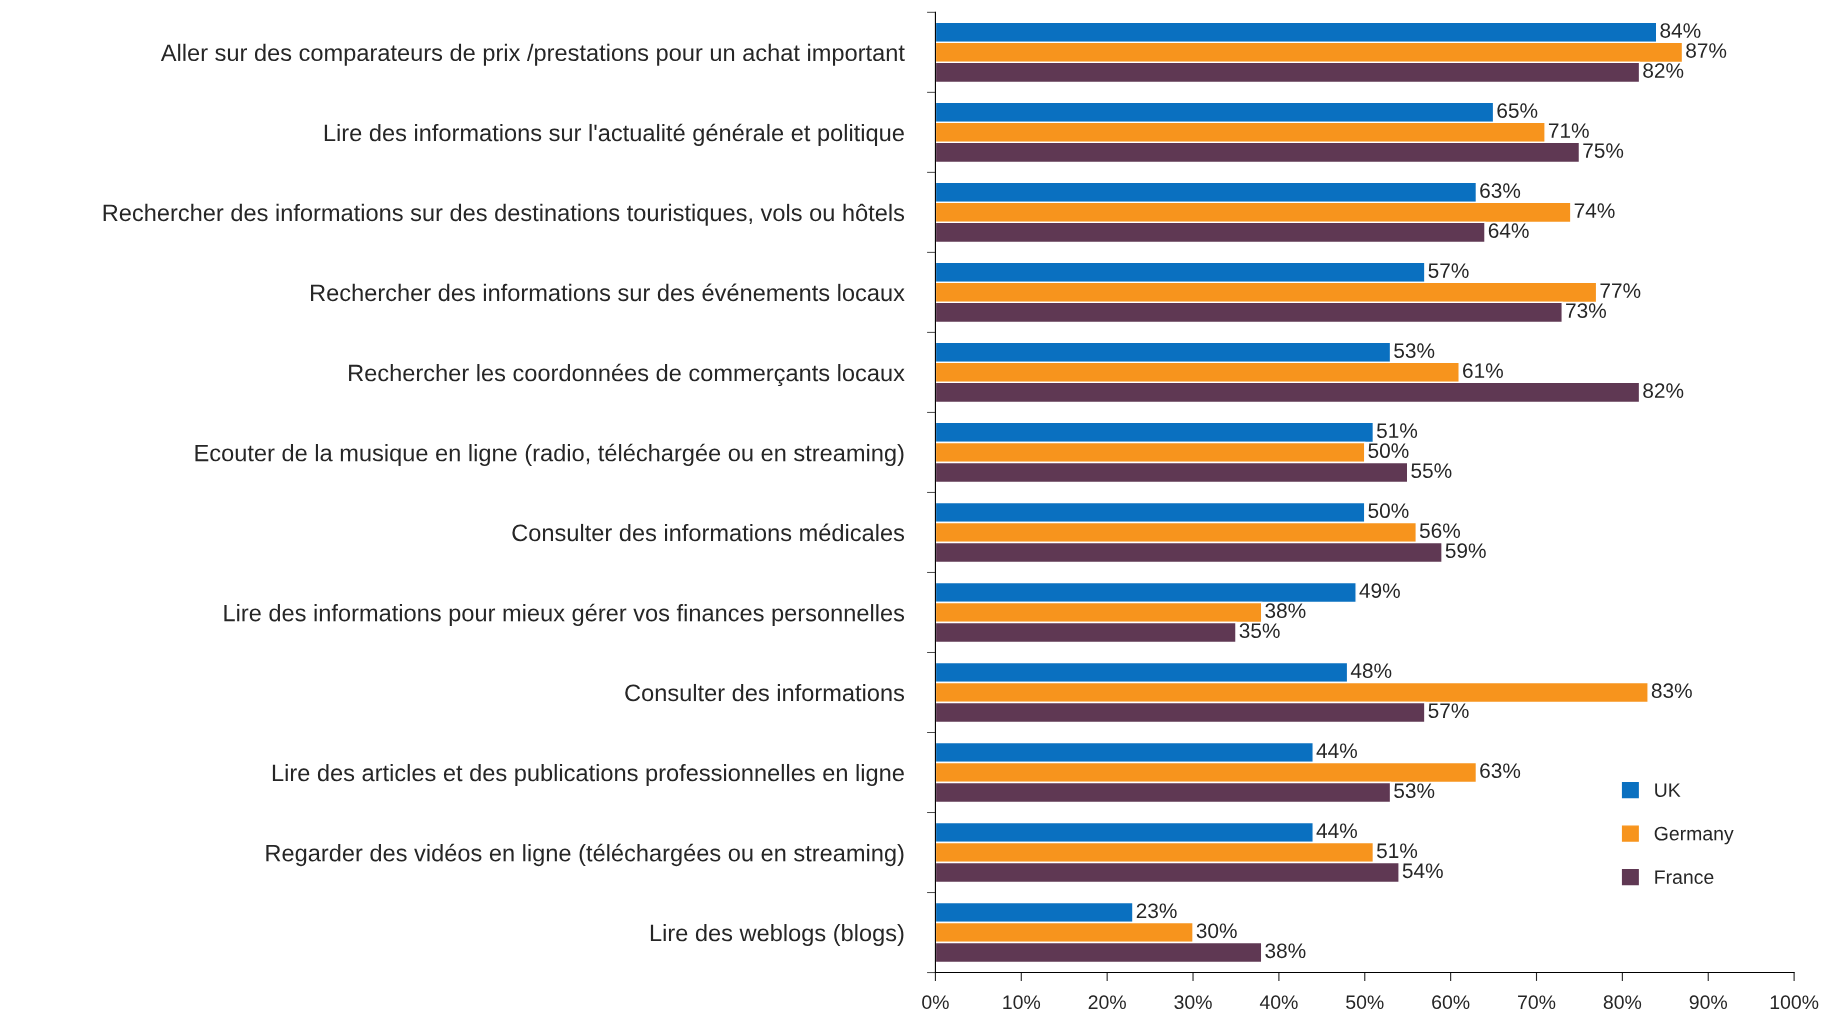  What do you see at coordinates (1620, 290) in the screenshot?
I see `data-label: 77%` at bounding box center [1620, 290].